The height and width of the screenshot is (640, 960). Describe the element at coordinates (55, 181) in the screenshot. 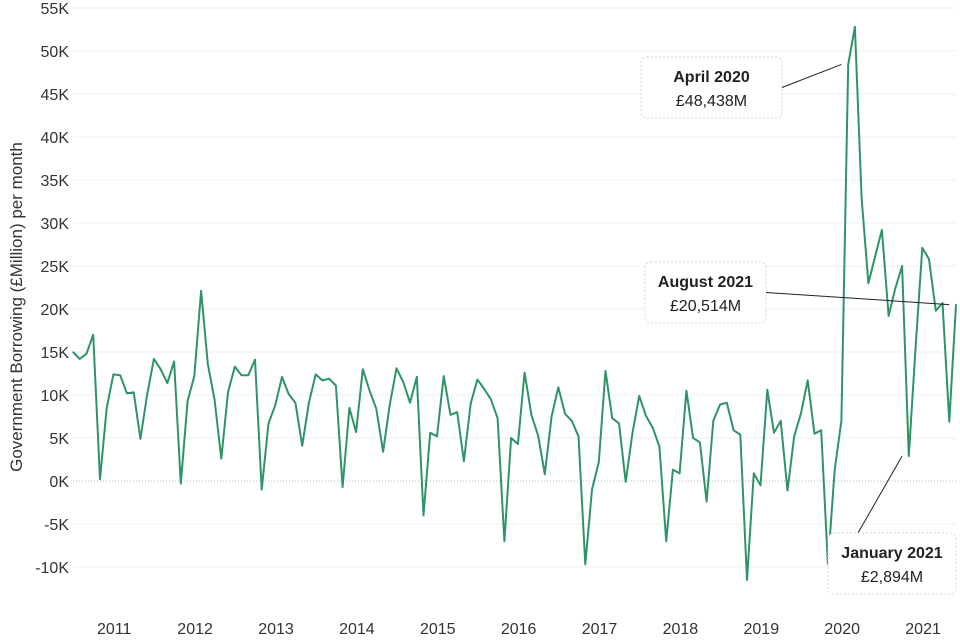

I see `y-tick-label: 35K` at that location.